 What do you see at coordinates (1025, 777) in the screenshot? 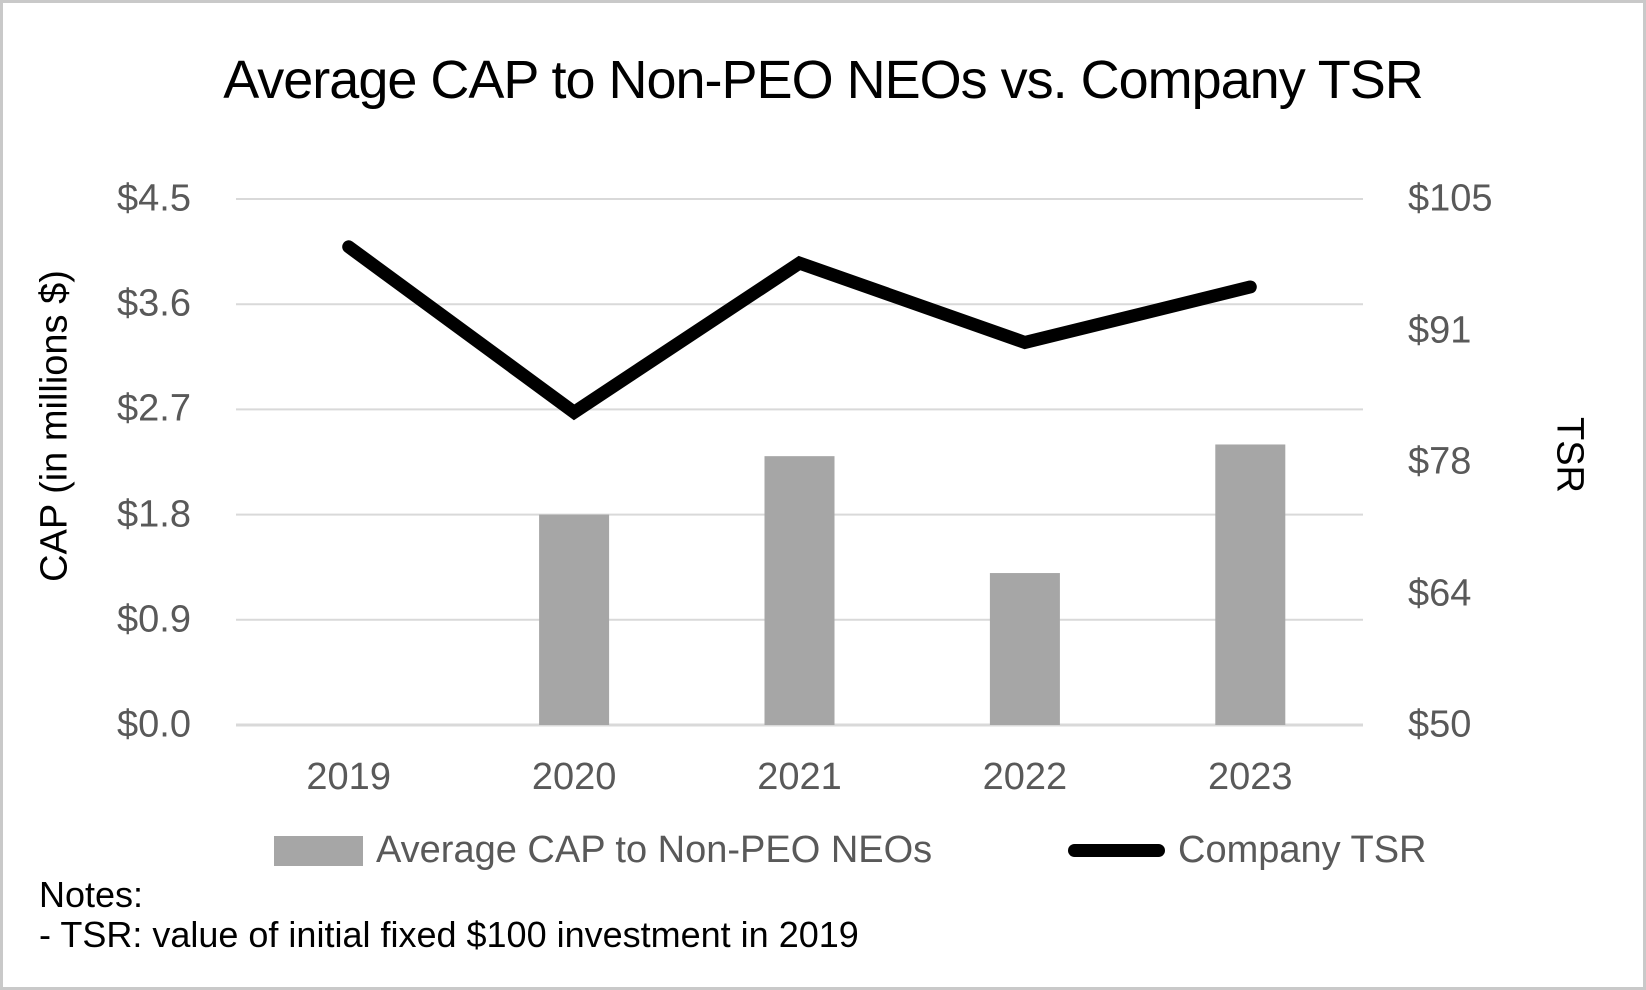
I see `x-axis-label-2022: 2022` at bounding box center [1025, 777].